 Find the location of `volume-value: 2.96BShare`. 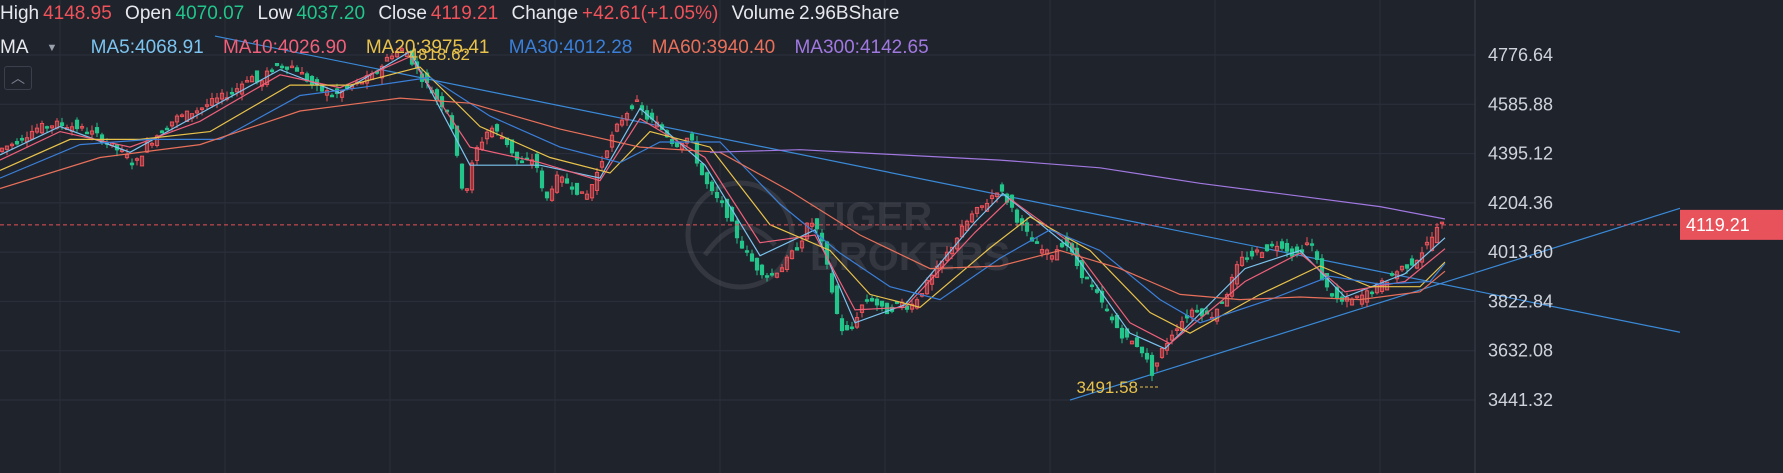

volume-value: 2.96BShare is located at coordinates (849, 13).